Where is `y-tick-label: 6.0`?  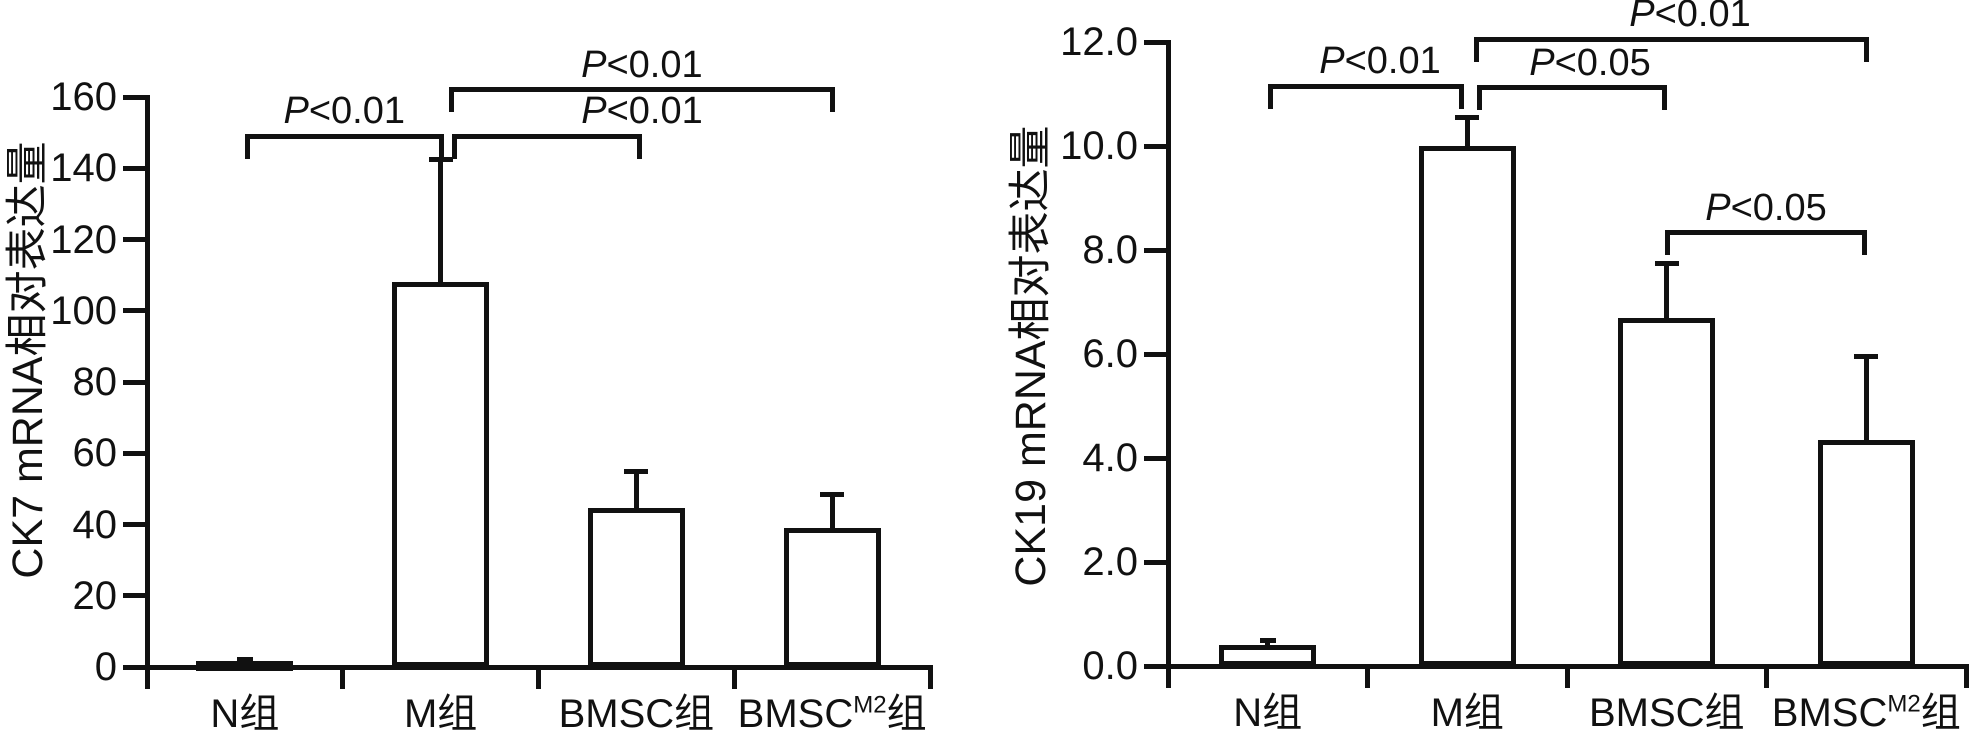
y-tick-label: 6.0 is located at coordinates (1110, 354).